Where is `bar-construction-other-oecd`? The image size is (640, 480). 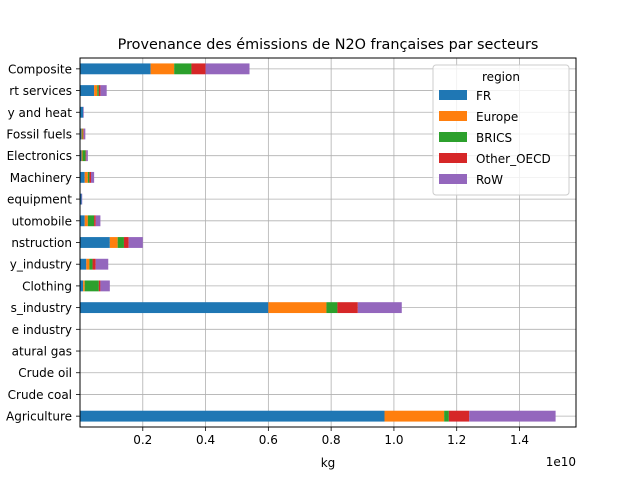
bar-construction-other-oecd is located at coordinates (126, 242).